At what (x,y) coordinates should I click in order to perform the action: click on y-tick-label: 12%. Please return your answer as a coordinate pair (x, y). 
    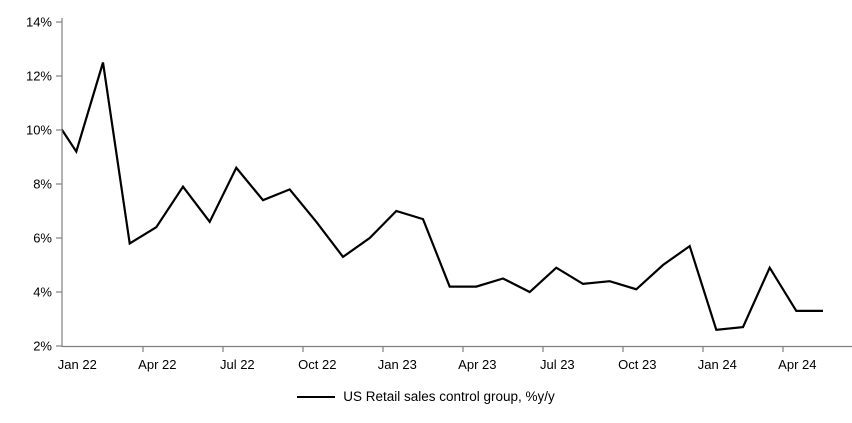
    Looking at the image, I should click on (39, 76).